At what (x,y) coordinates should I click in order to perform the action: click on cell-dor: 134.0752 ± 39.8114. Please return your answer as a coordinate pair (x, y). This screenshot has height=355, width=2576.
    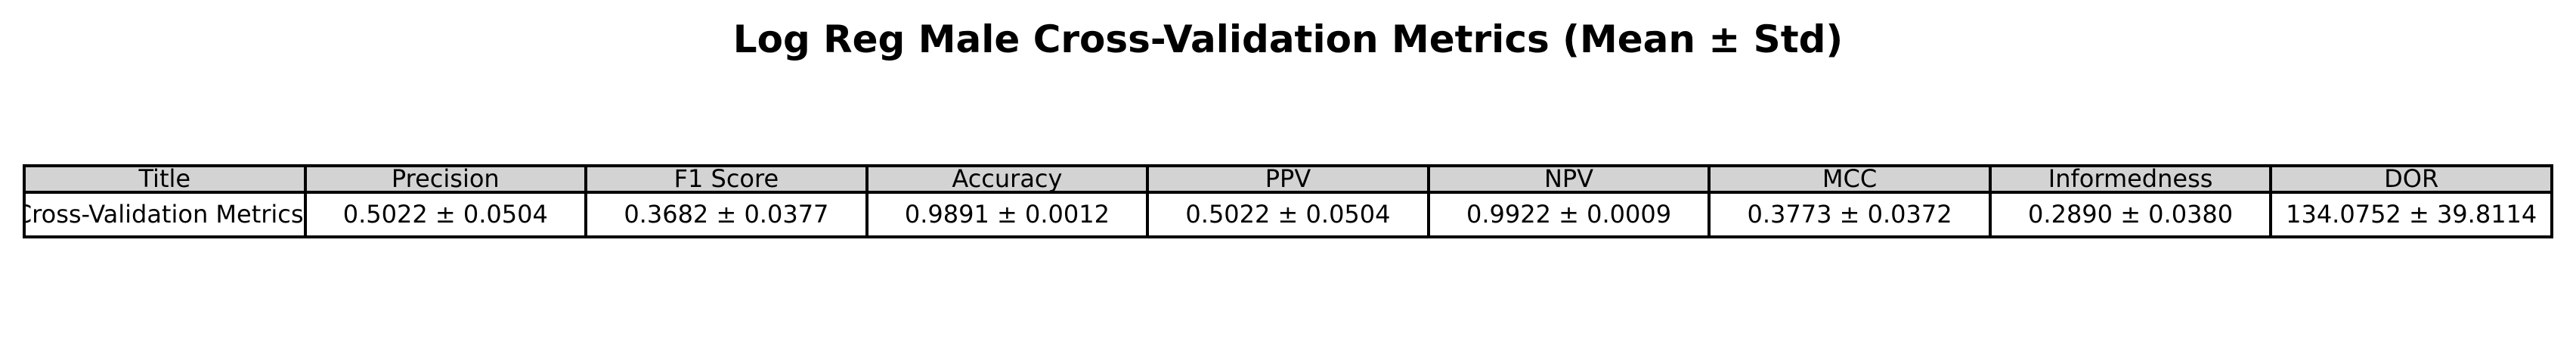
    Looking at the image, I should click on (2411, 214).